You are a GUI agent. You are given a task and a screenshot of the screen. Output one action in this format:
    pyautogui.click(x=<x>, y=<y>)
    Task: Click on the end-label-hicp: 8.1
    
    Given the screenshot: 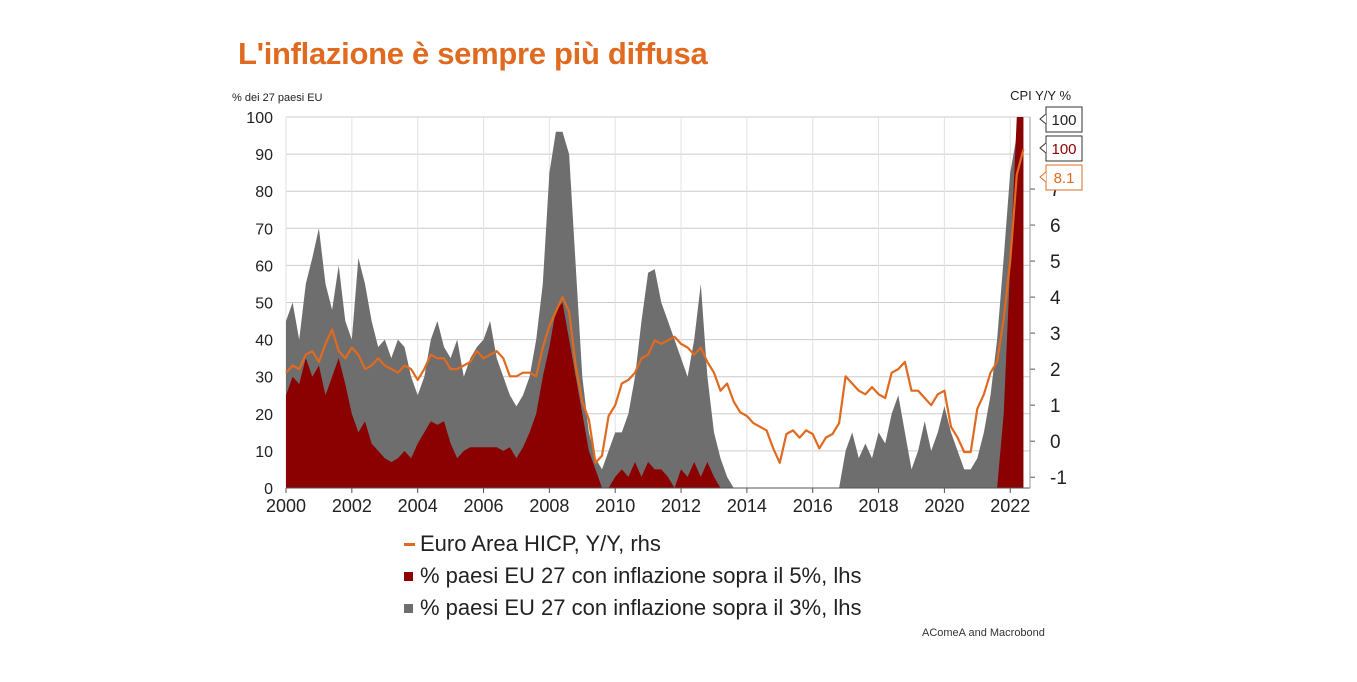 What is the action you would take?
    pyautogui.click(x=1064, y=178)
    